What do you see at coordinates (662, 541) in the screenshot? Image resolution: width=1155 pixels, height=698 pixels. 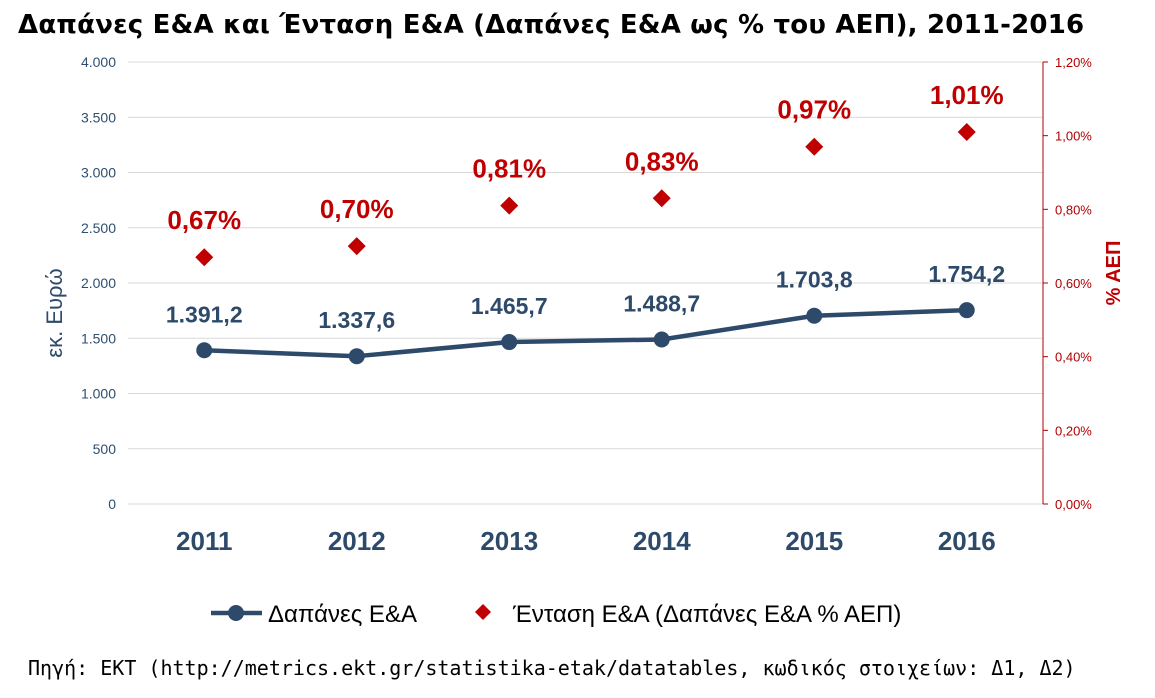 I see `x-tick-label: 2014` at bounding box center [662, 541].